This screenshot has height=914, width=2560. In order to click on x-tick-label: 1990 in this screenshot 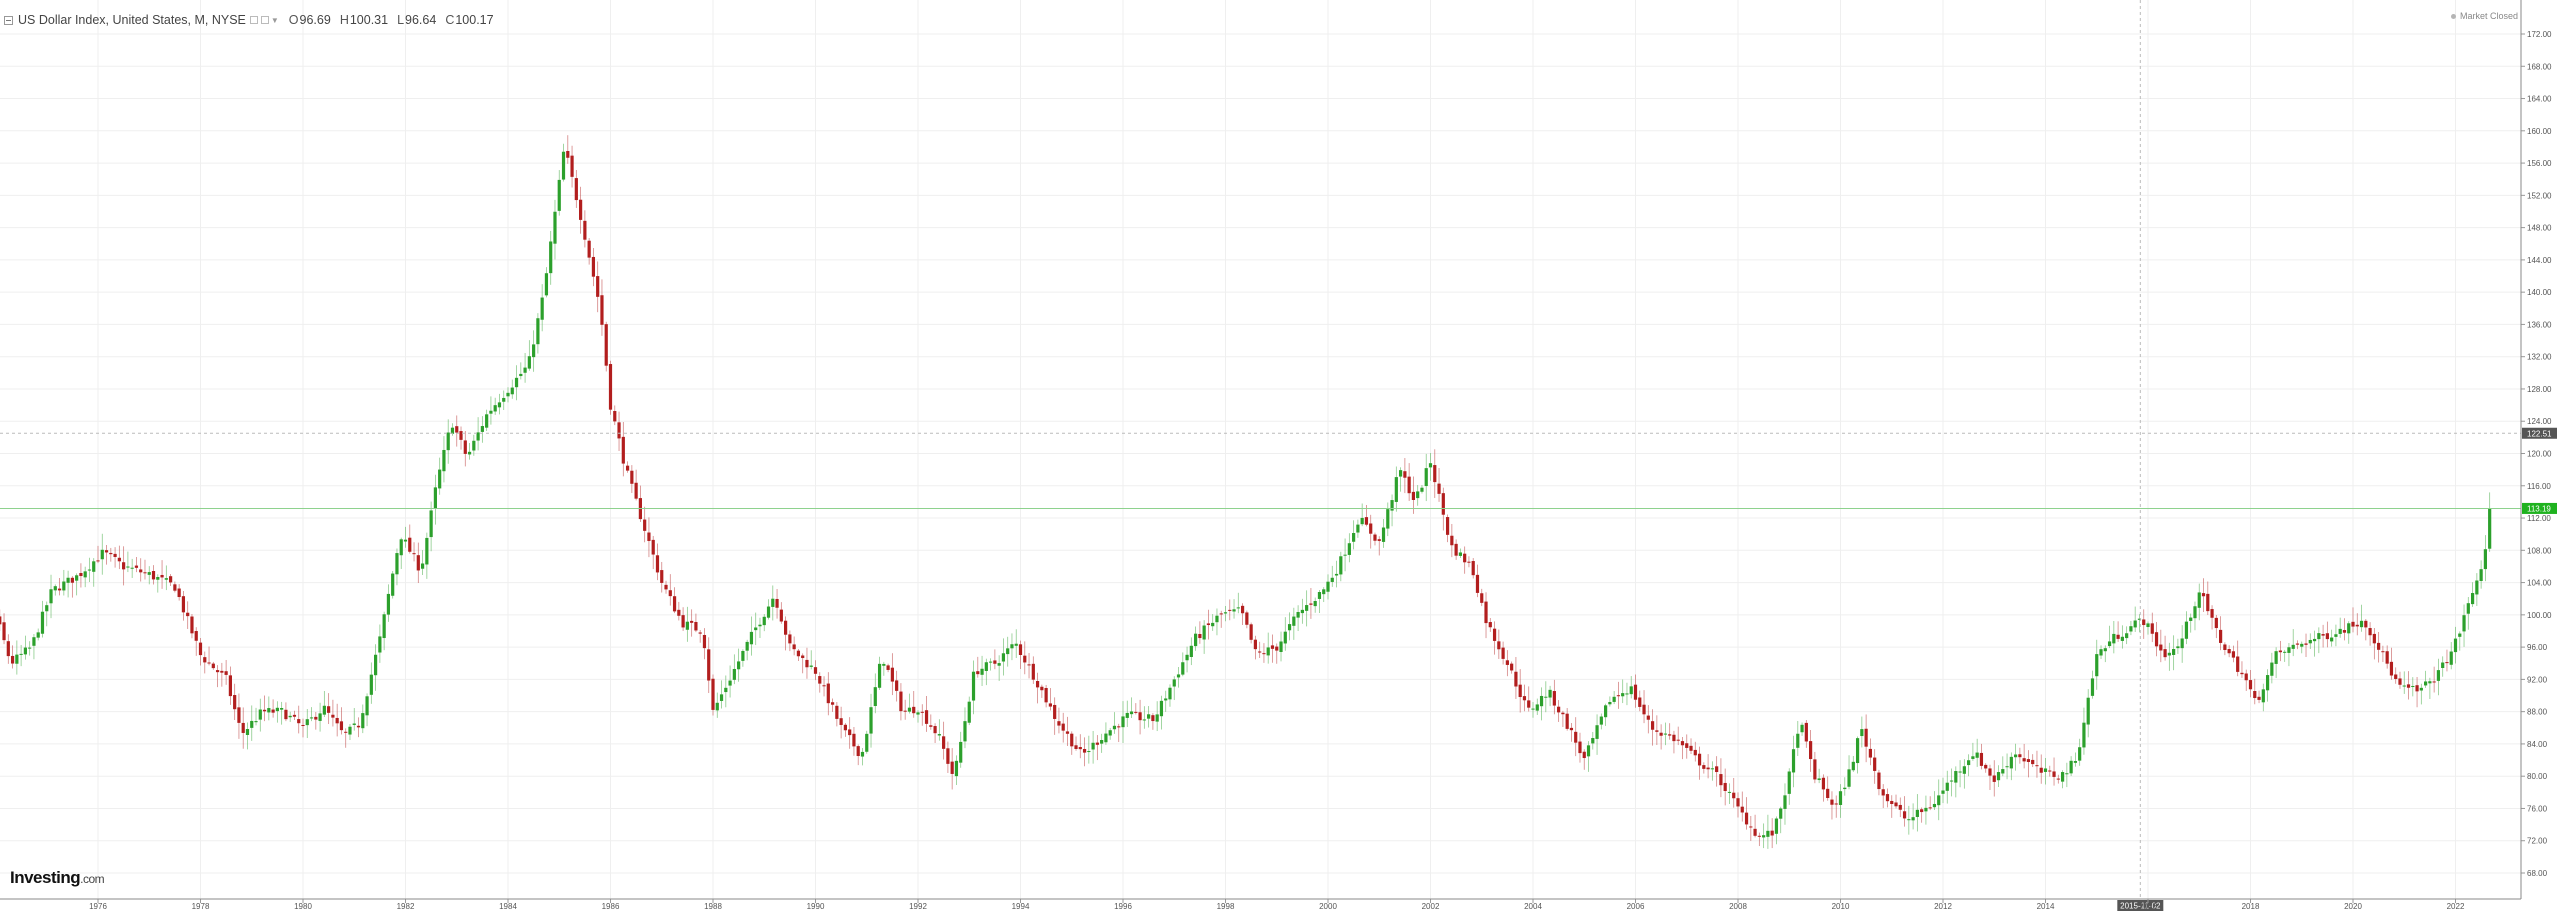, I will do `click(816, 906)`.